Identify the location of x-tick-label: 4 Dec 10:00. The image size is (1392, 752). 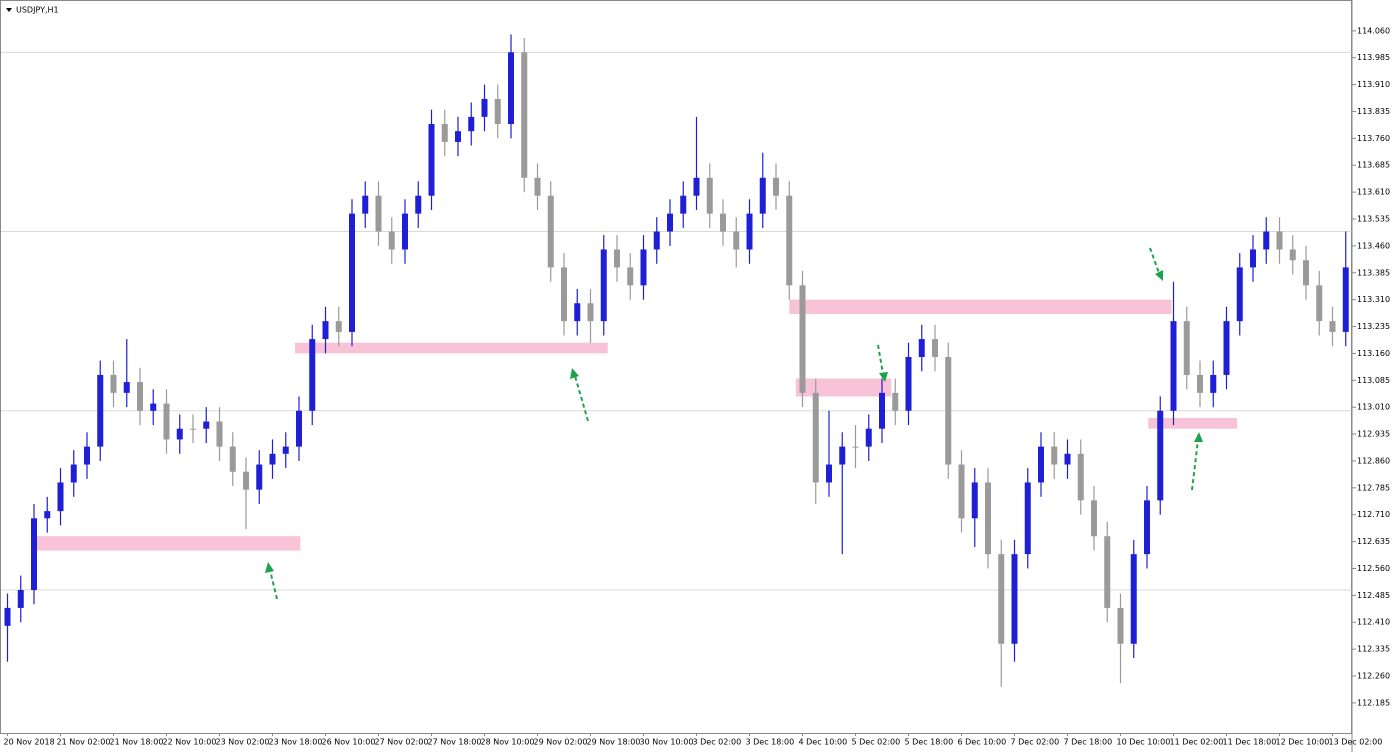
(823, 742).